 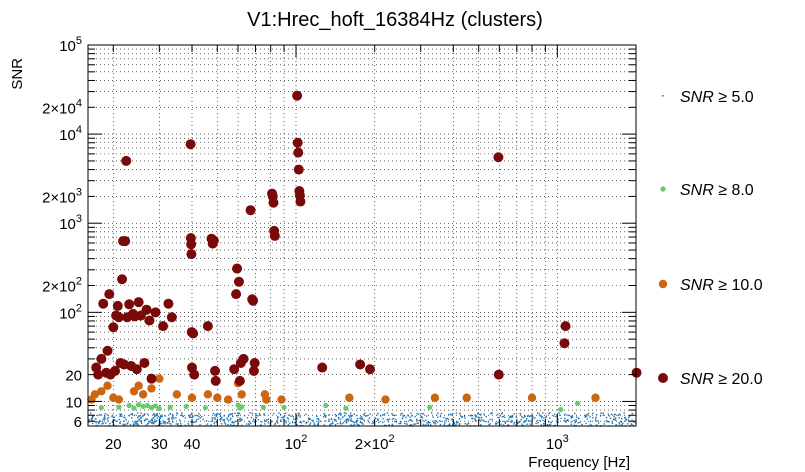 What do you see at coordinates (159, 444) in the screenshot?
I see `x-tick-label: 30` at bounding box center [159, 444].